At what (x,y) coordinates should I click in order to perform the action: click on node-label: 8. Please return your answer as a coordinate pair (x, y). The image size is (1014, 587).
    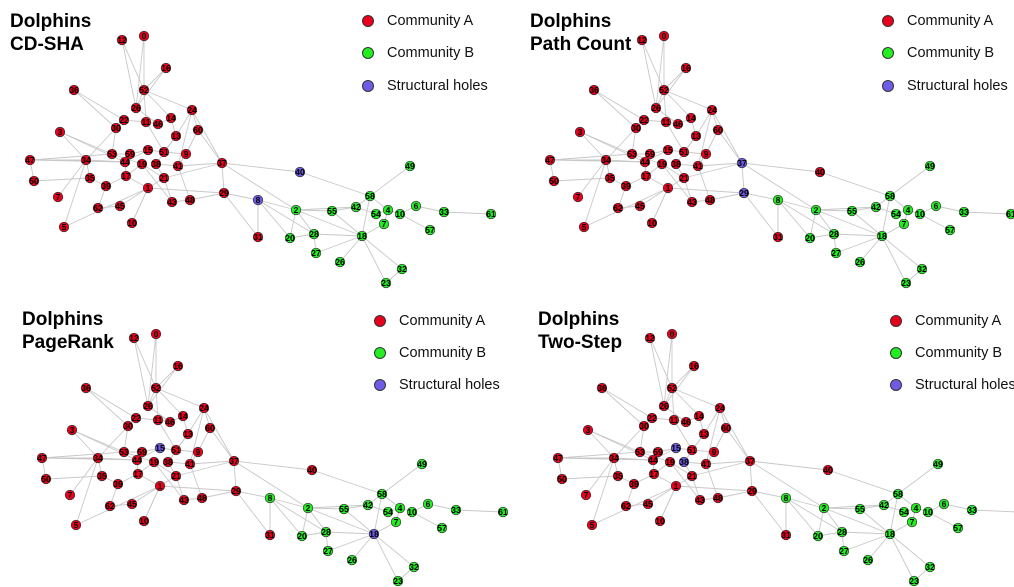
    Looking at the image, I should click on (778, 200).